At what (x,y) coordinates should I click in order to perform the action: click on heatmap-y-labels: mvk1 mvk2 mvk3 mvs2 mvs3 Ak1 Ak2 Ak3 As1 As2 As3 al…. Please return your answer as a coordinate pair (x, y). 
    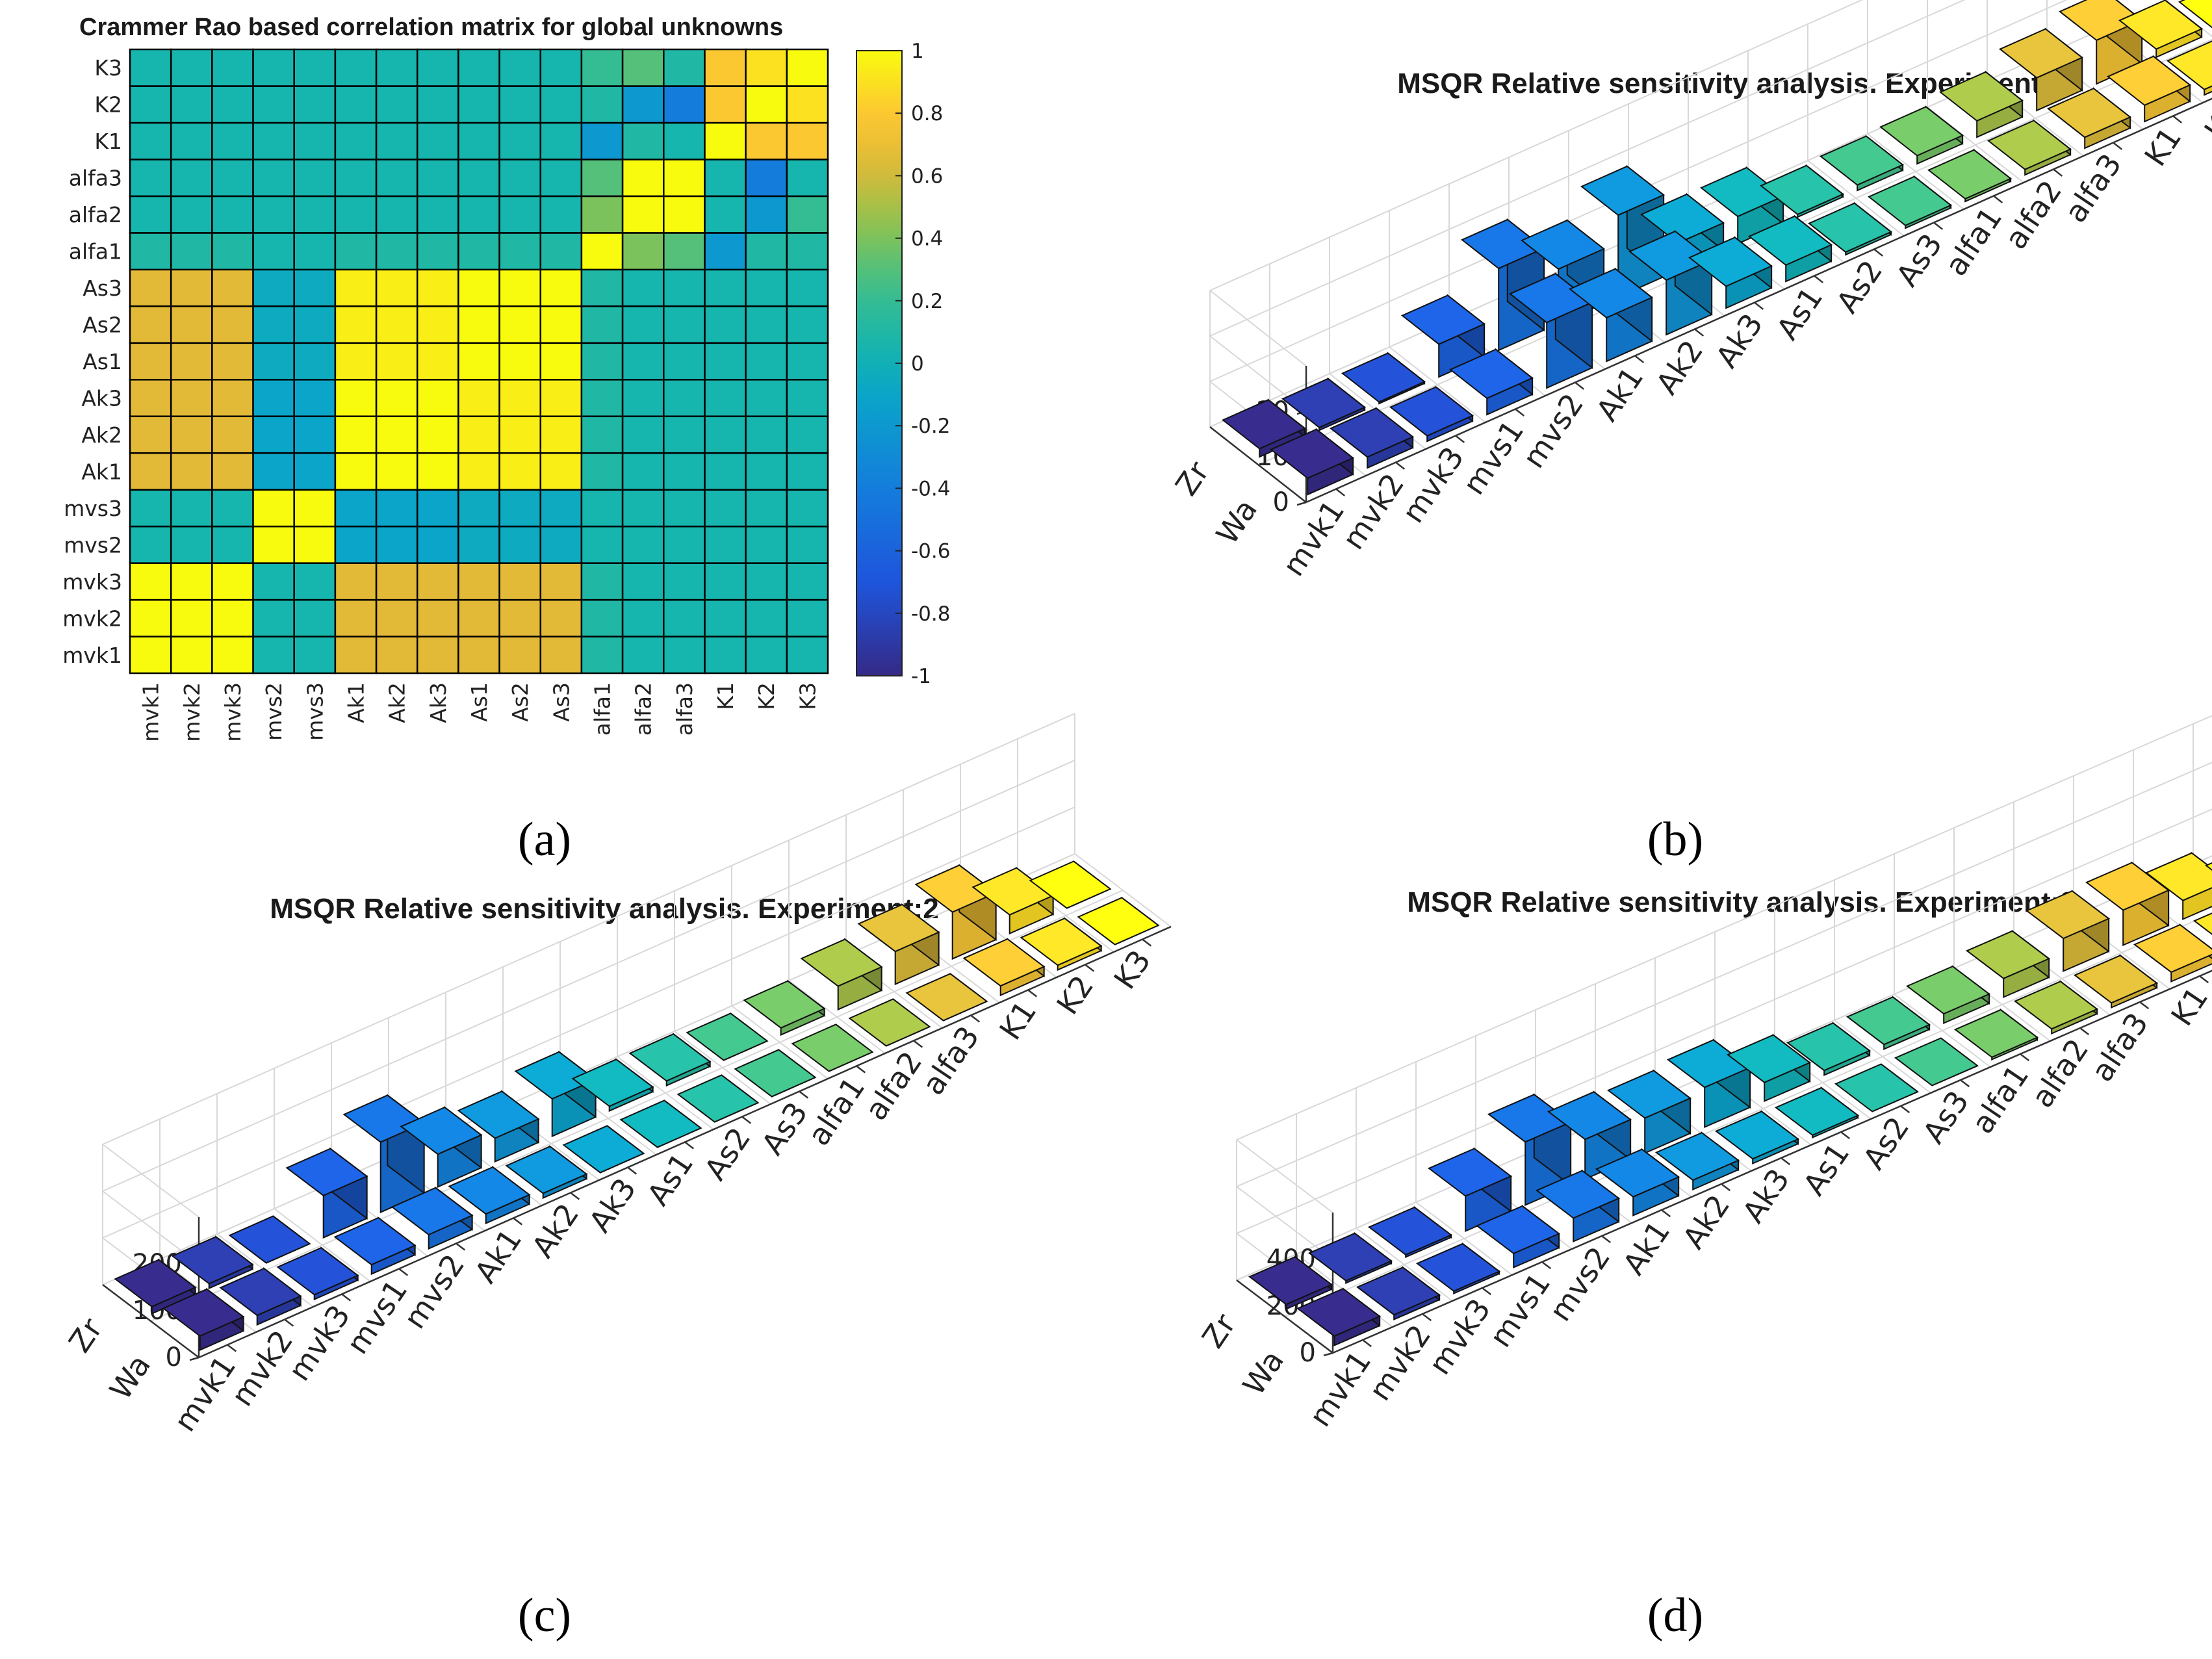
    Looking at the image, I should click on (92, 361).